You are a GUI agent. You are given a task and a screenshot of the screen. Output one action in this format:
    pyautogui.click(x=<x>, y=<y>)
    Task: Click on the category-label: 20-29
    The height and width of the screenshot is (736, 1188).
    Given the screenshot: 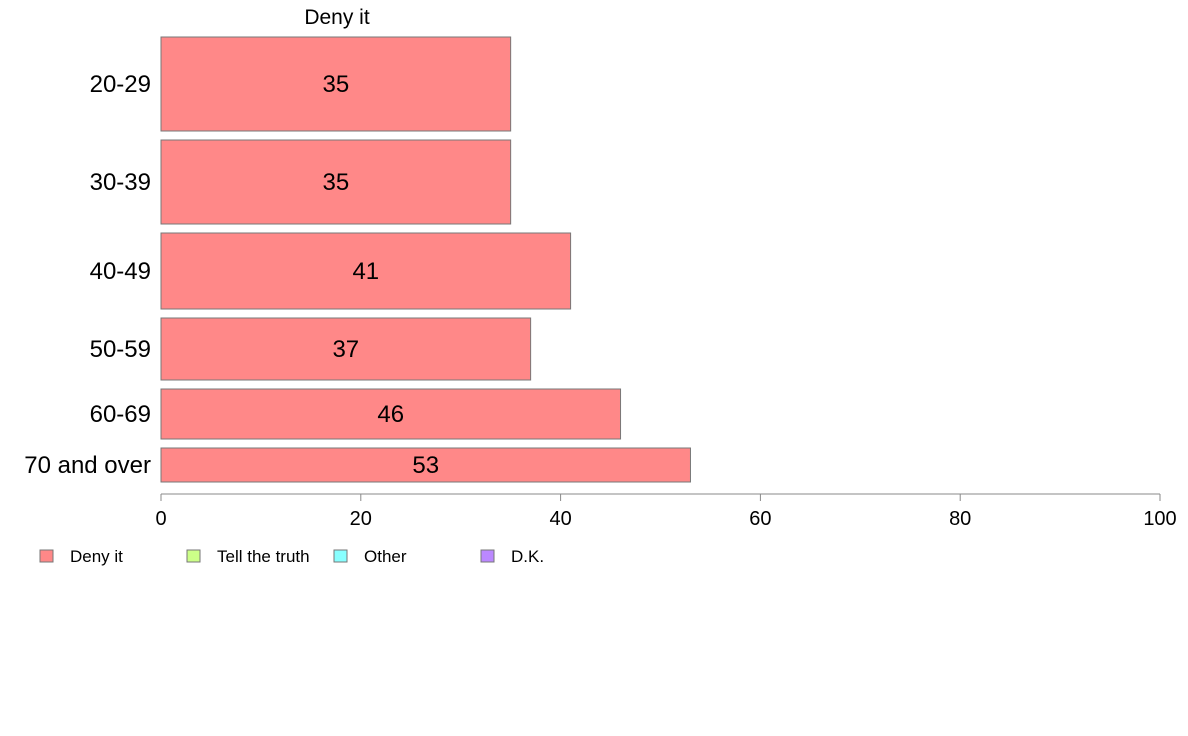 What is the action you would take?
    pyautogui.click(x=120, y=84)
    